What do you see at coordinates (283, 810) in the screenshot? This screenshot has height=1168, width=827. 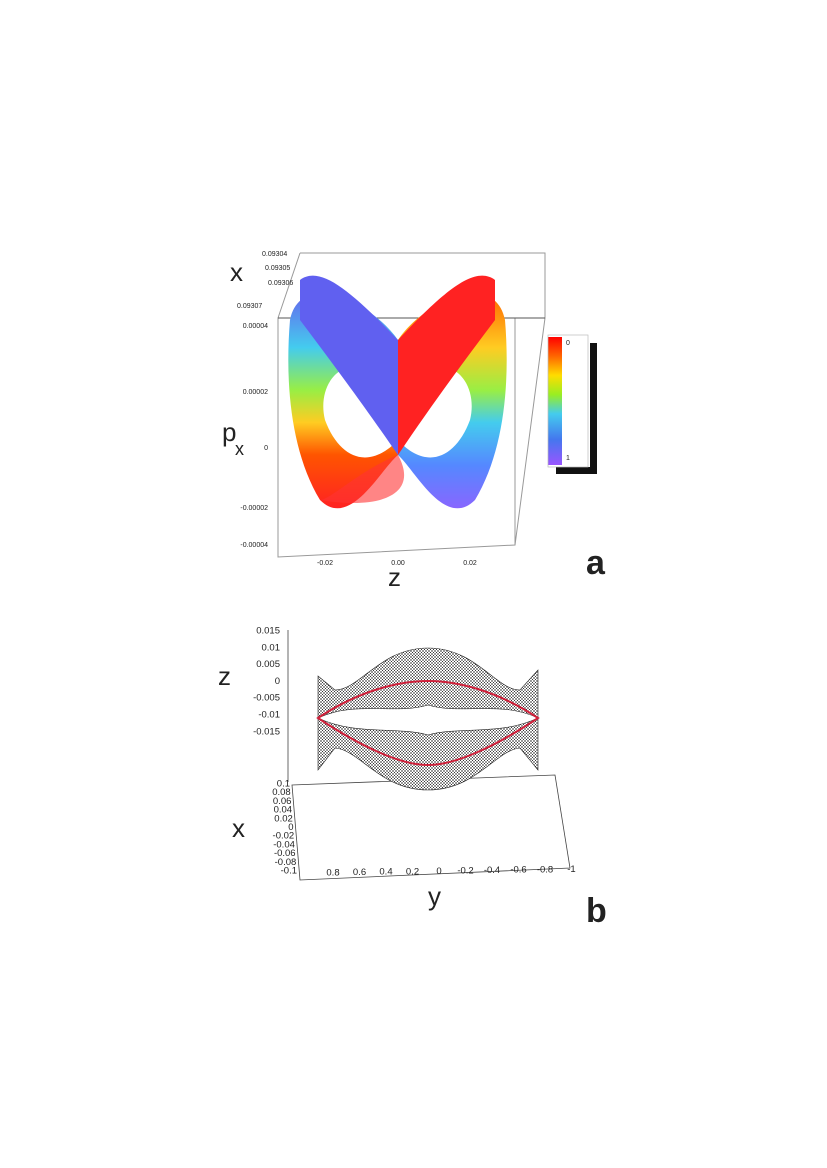 I see `x-tick-label: 0.04` at bounding box center [283, 810].